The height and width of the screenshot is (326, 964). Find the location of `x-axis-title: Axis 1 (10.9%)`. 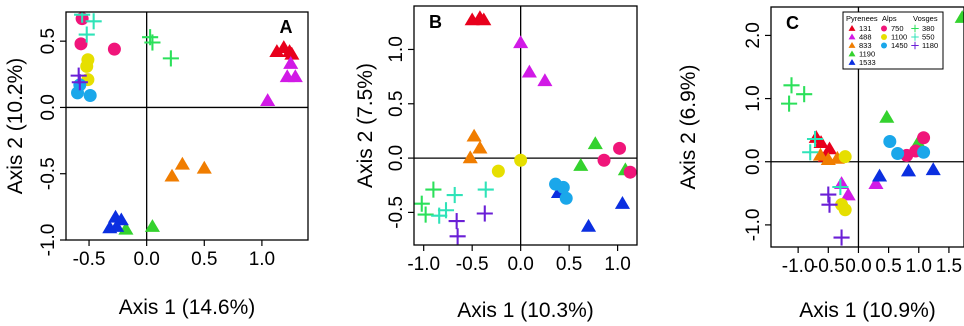

x-axis-title: Axis 1 (10.9%) is located at coordinates (867, 310).